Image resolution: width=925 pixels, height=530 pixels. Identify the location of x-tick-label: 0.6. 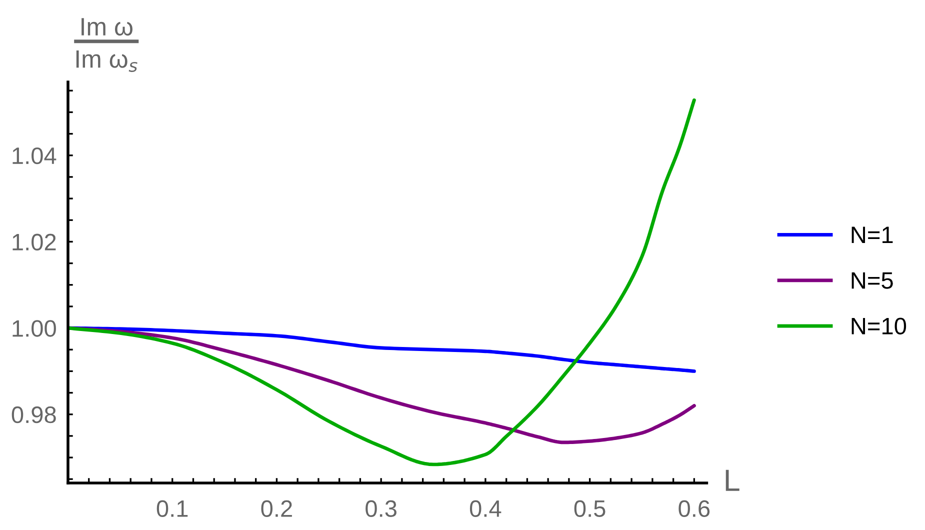
(694, 508).